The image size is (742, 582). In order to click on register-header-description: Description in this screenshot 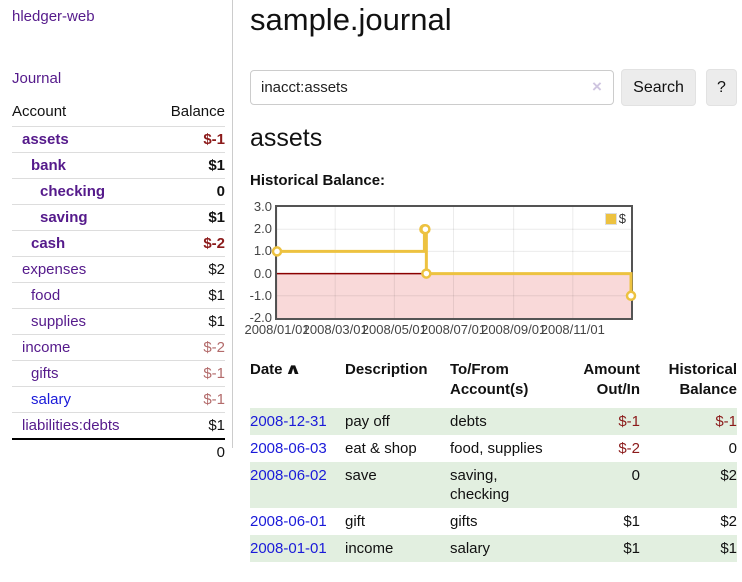, I will do `click(386, 369)`.